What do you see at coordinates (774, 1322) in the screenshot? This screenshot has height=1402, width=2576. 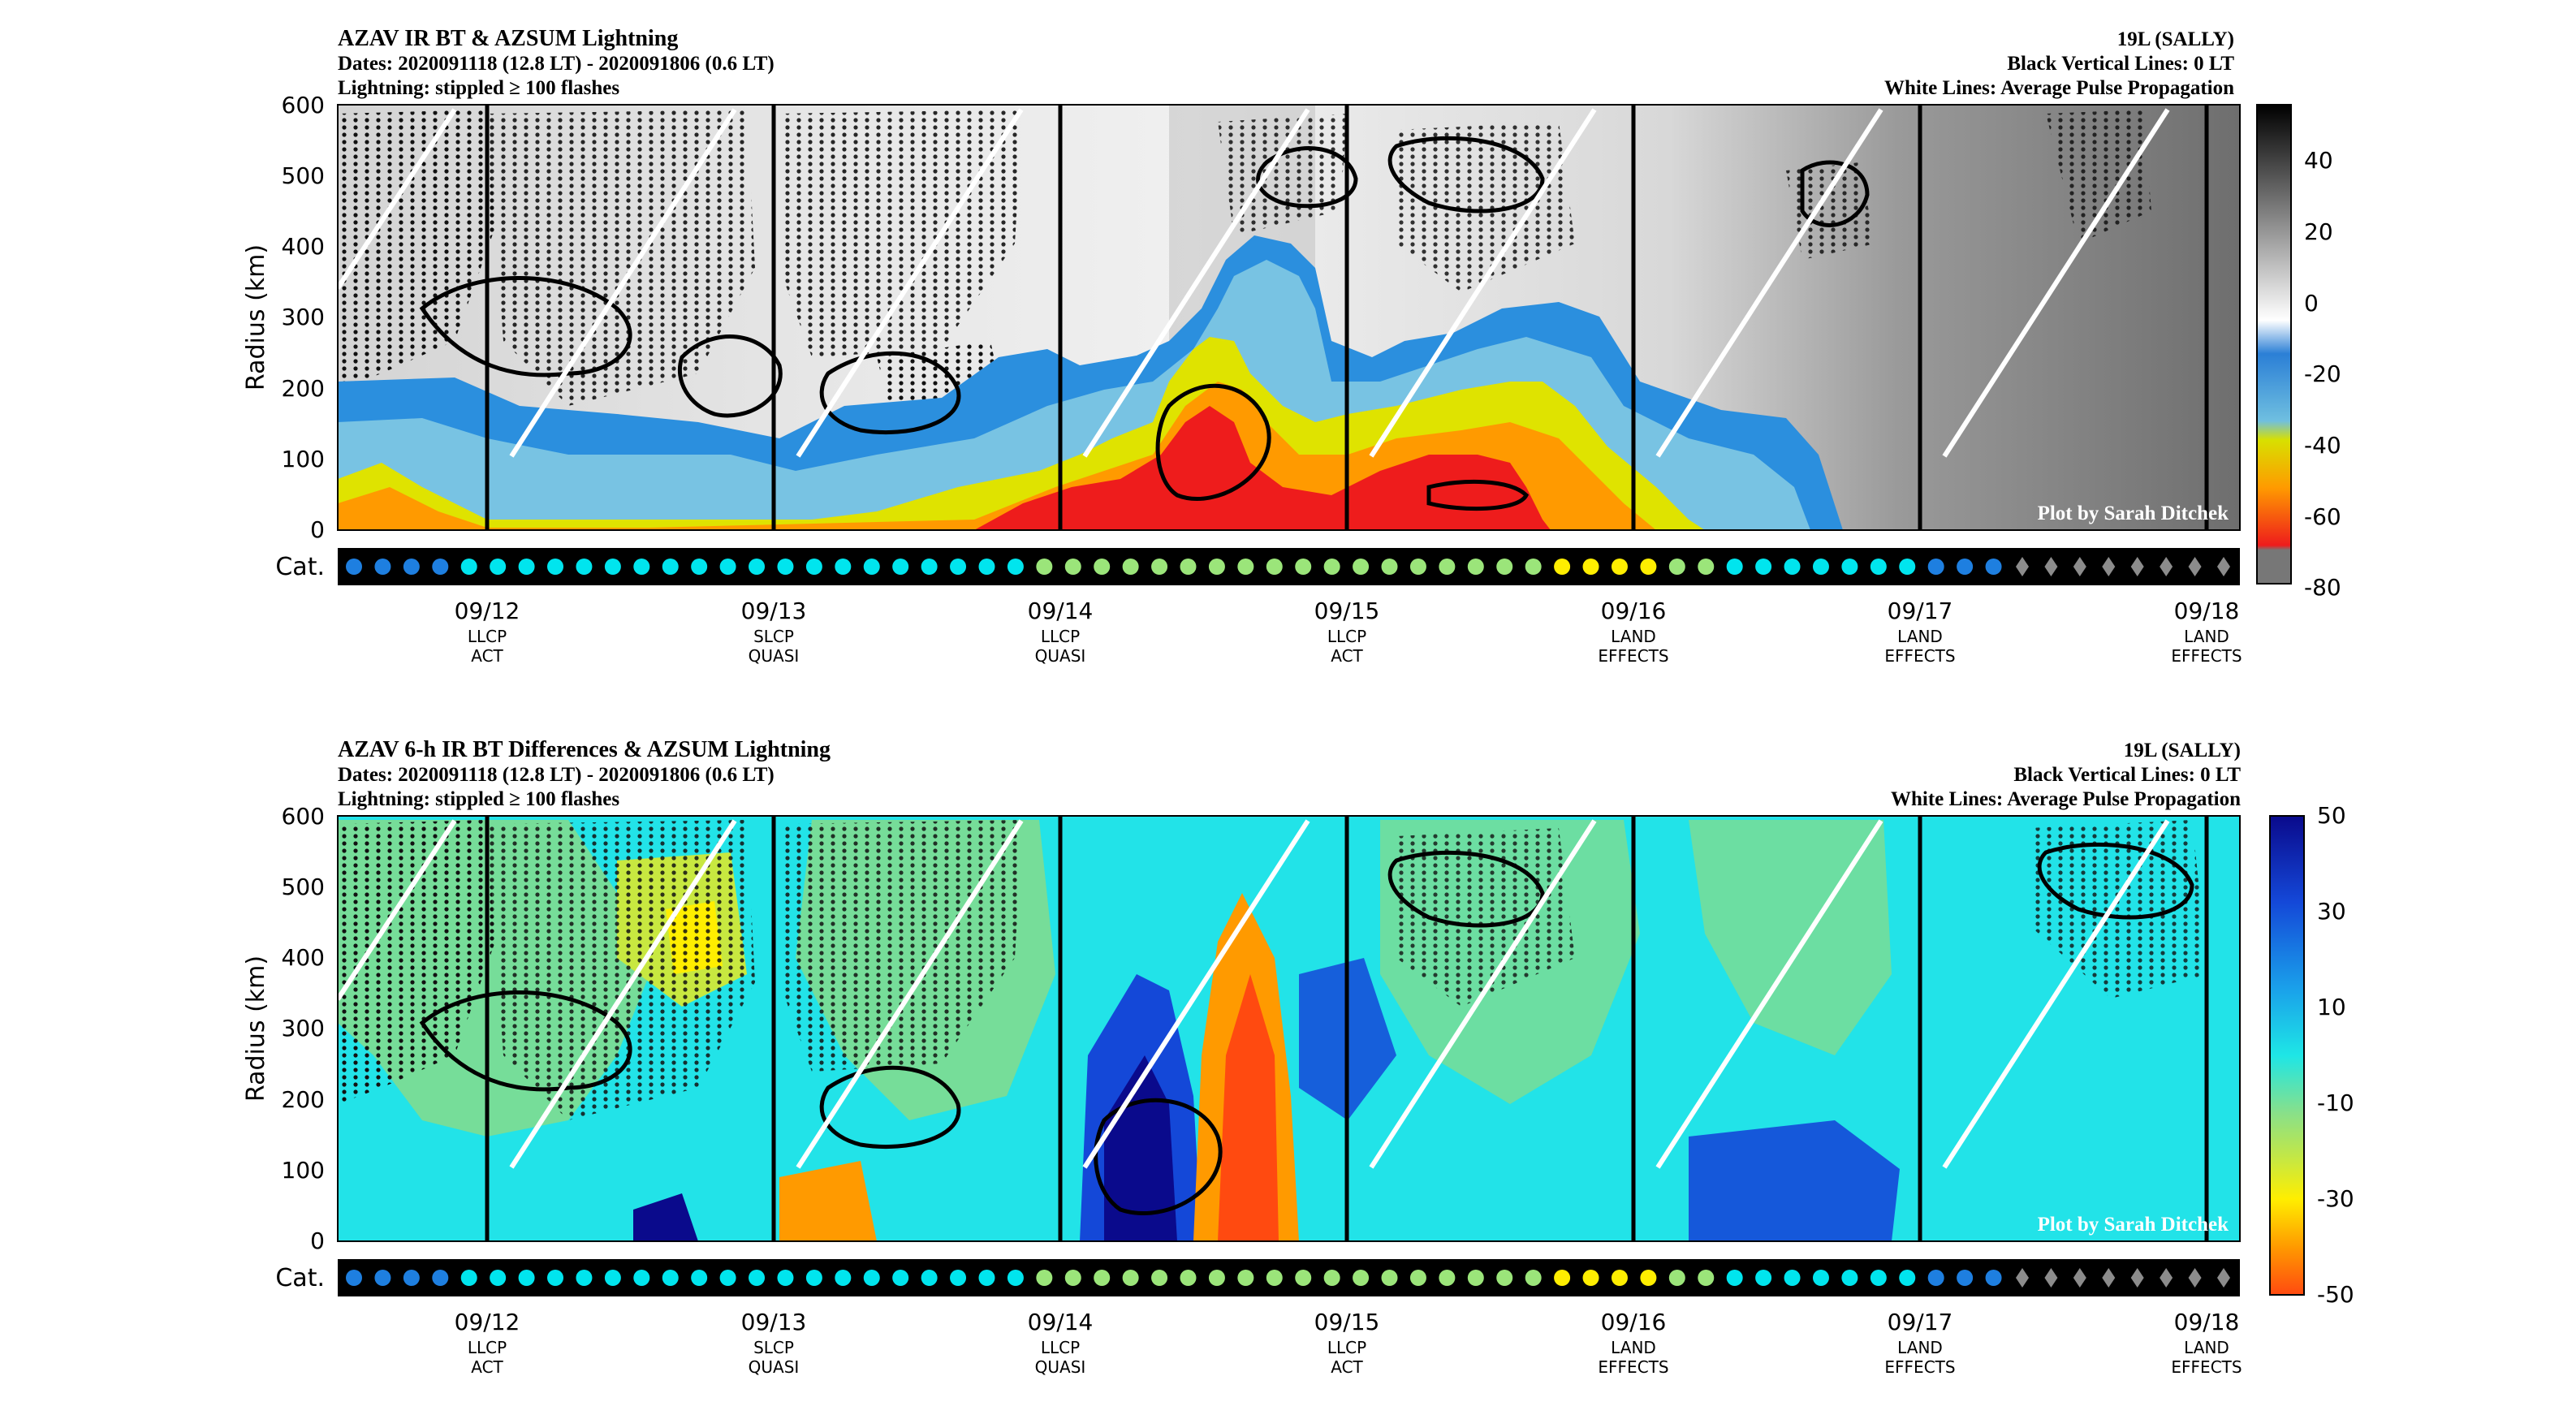 I see `bottom-date-0913: 09/13` at bounding box center [774, 1322].